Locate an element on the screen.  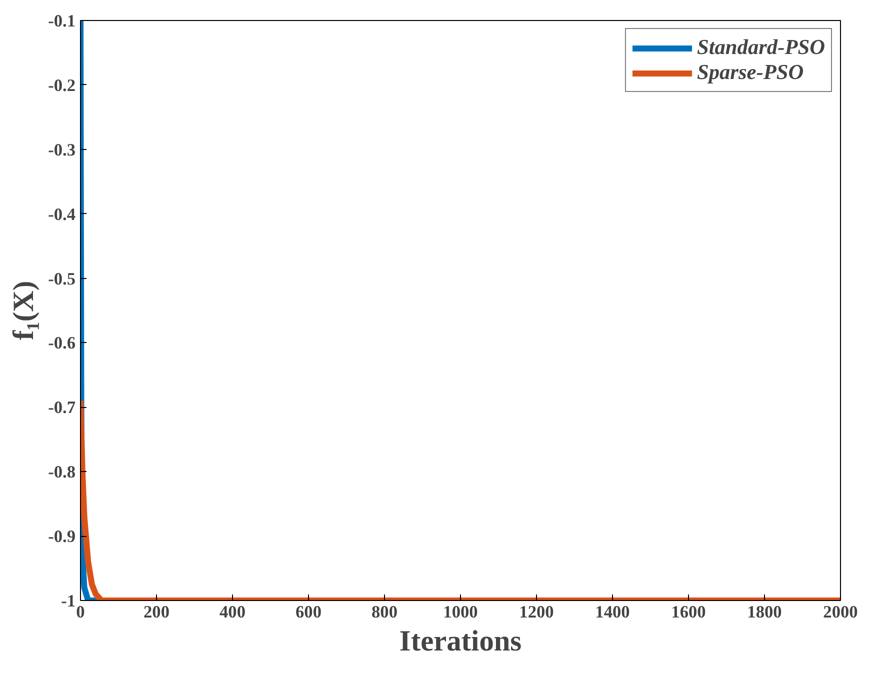
x-tick-label: 2000 is located at coordinates (840, 612).